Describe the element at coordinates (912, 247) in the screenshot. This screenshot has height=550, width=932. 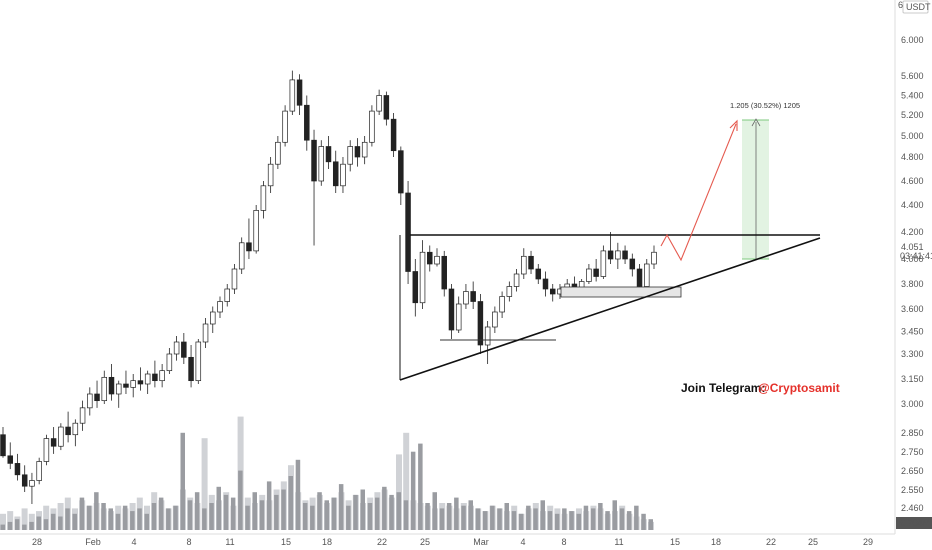
I see `current-price-label: 4.051` at that location.